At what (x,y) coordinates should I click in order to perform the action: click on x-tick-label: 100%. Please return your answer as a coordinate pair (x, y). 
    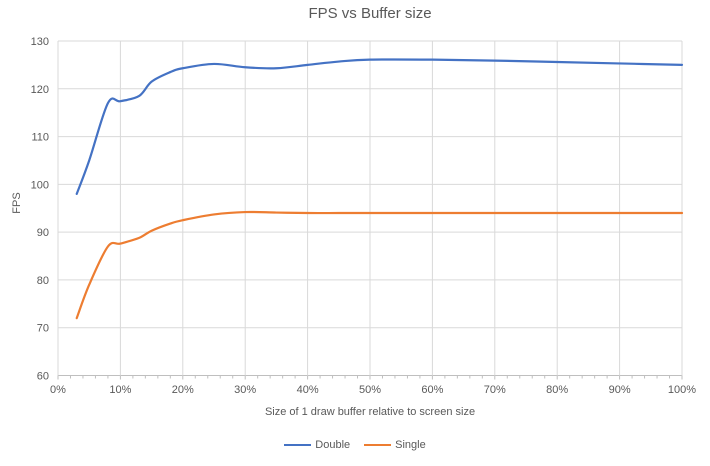
    Looking at the image, I should click on (682, 390).